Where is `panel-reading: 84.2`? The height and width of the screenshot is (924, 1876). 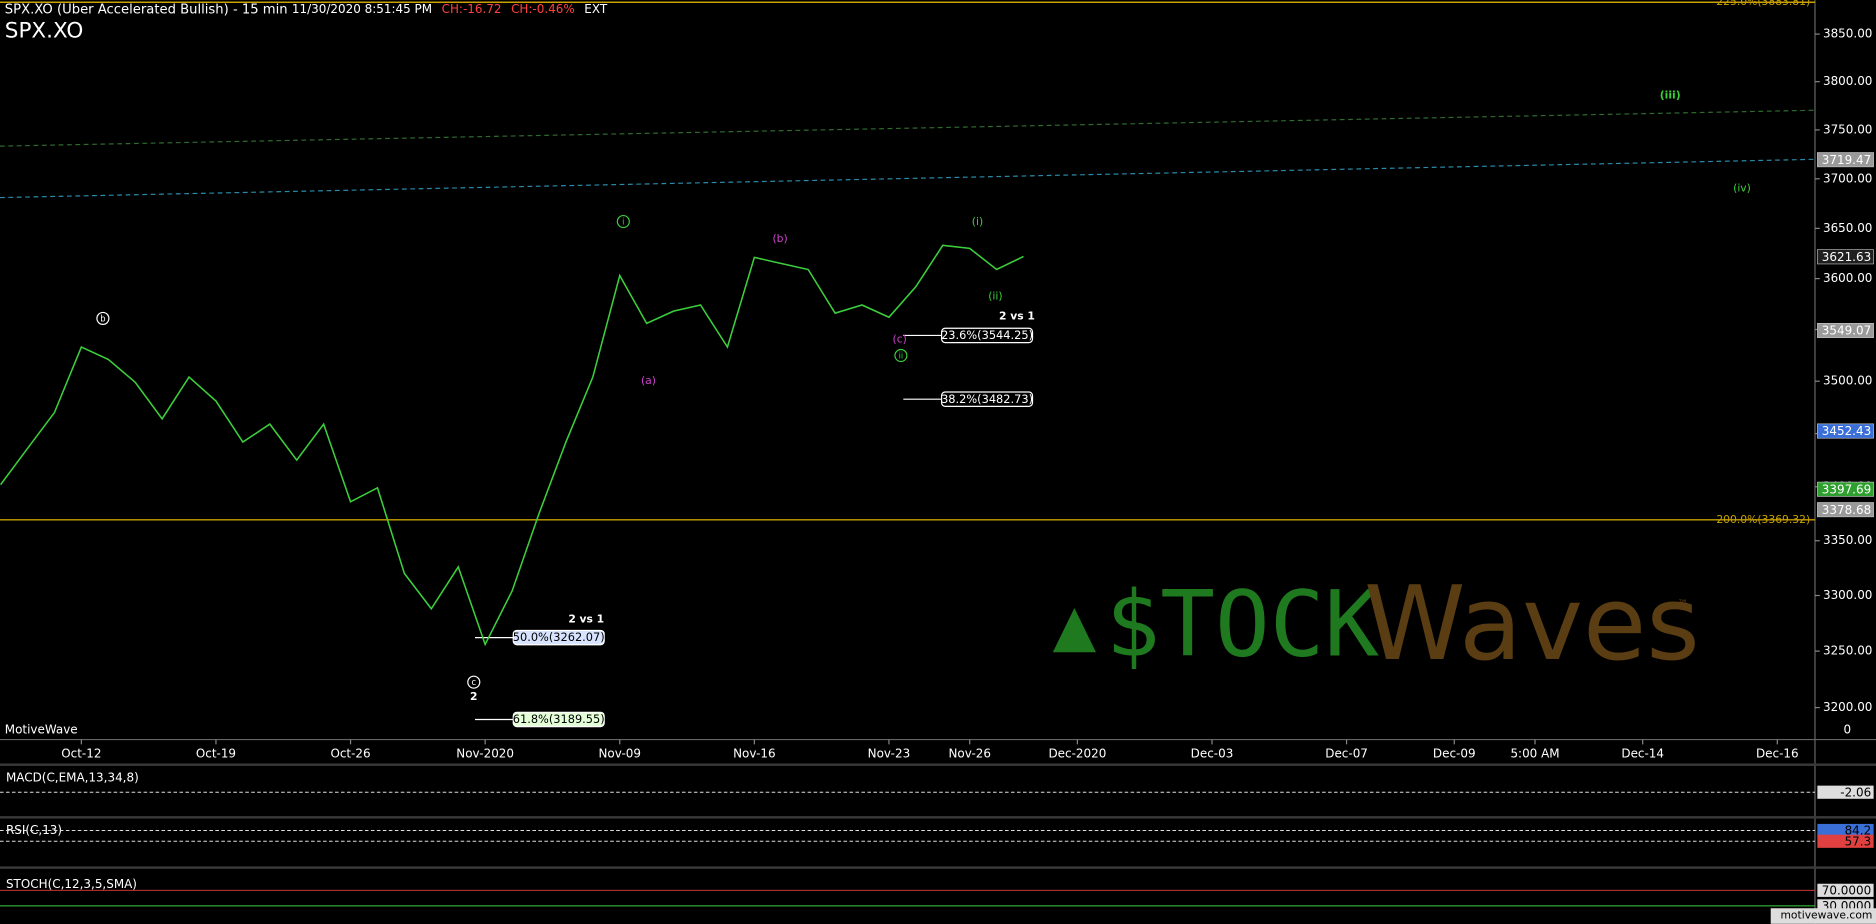 panel-reading: 84.2 is located at coordinates (1858, 831).